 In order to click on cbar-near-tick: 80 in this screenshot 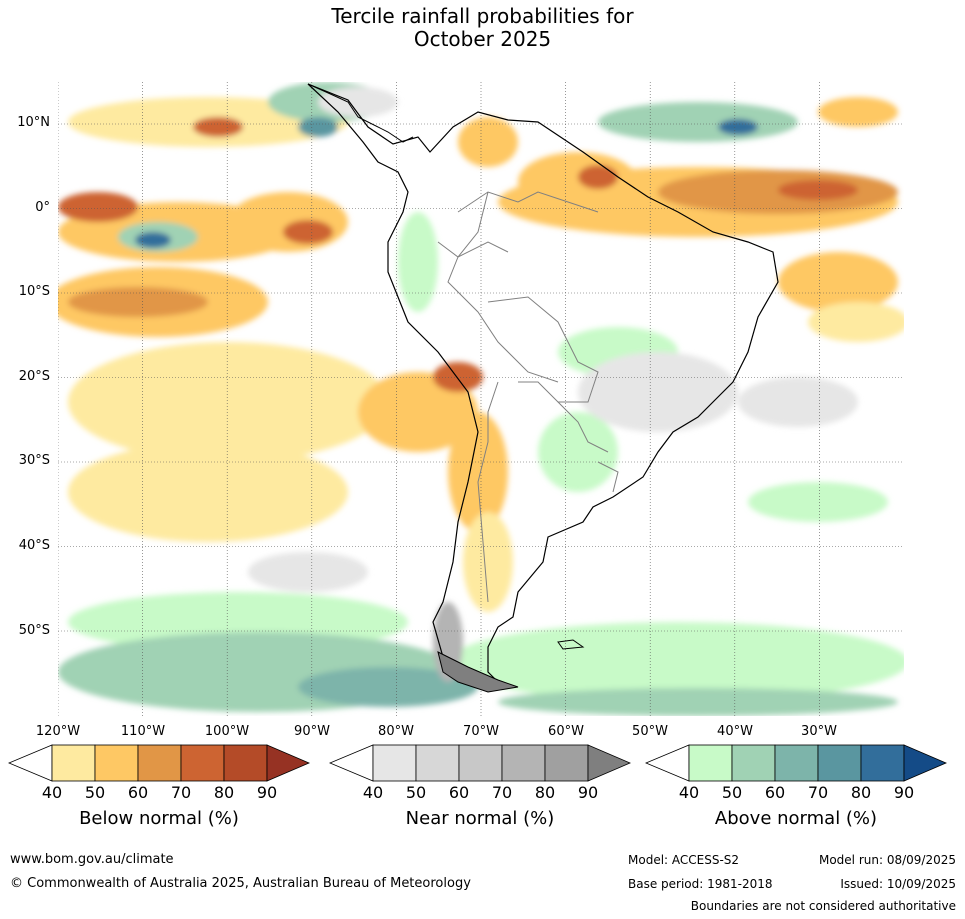, I will do `click(545, 792)`.